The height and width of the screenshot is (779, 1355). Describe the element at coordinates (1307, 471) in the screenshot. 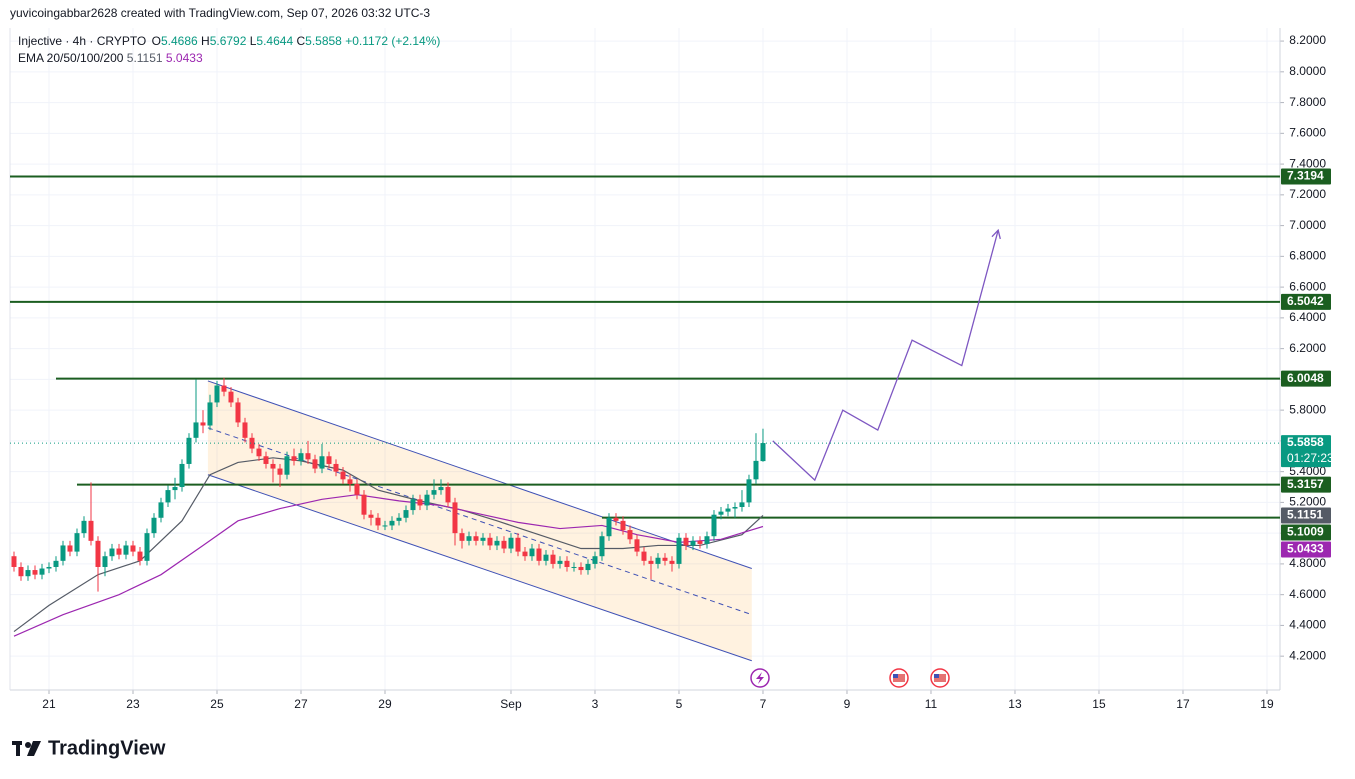

I see `y-tick-label: 5.4000` at that location.